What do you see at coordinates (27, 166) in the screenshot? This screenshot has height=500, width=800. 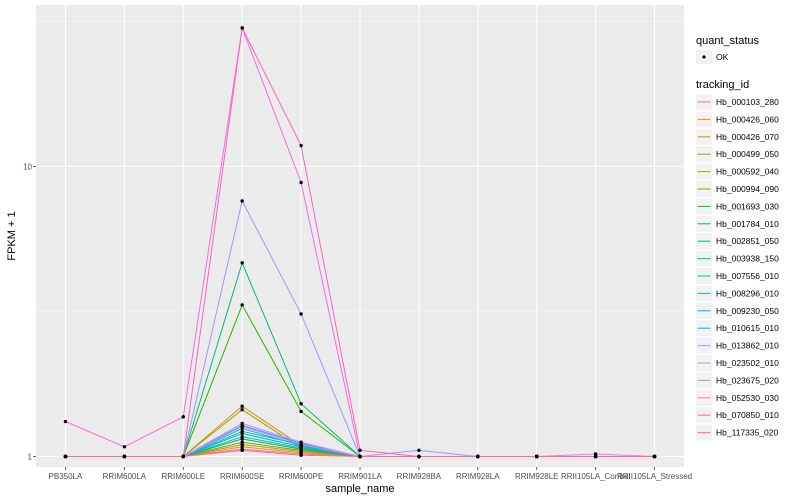 I see `y-tick-label: 10` at bounding box center [27, 166].